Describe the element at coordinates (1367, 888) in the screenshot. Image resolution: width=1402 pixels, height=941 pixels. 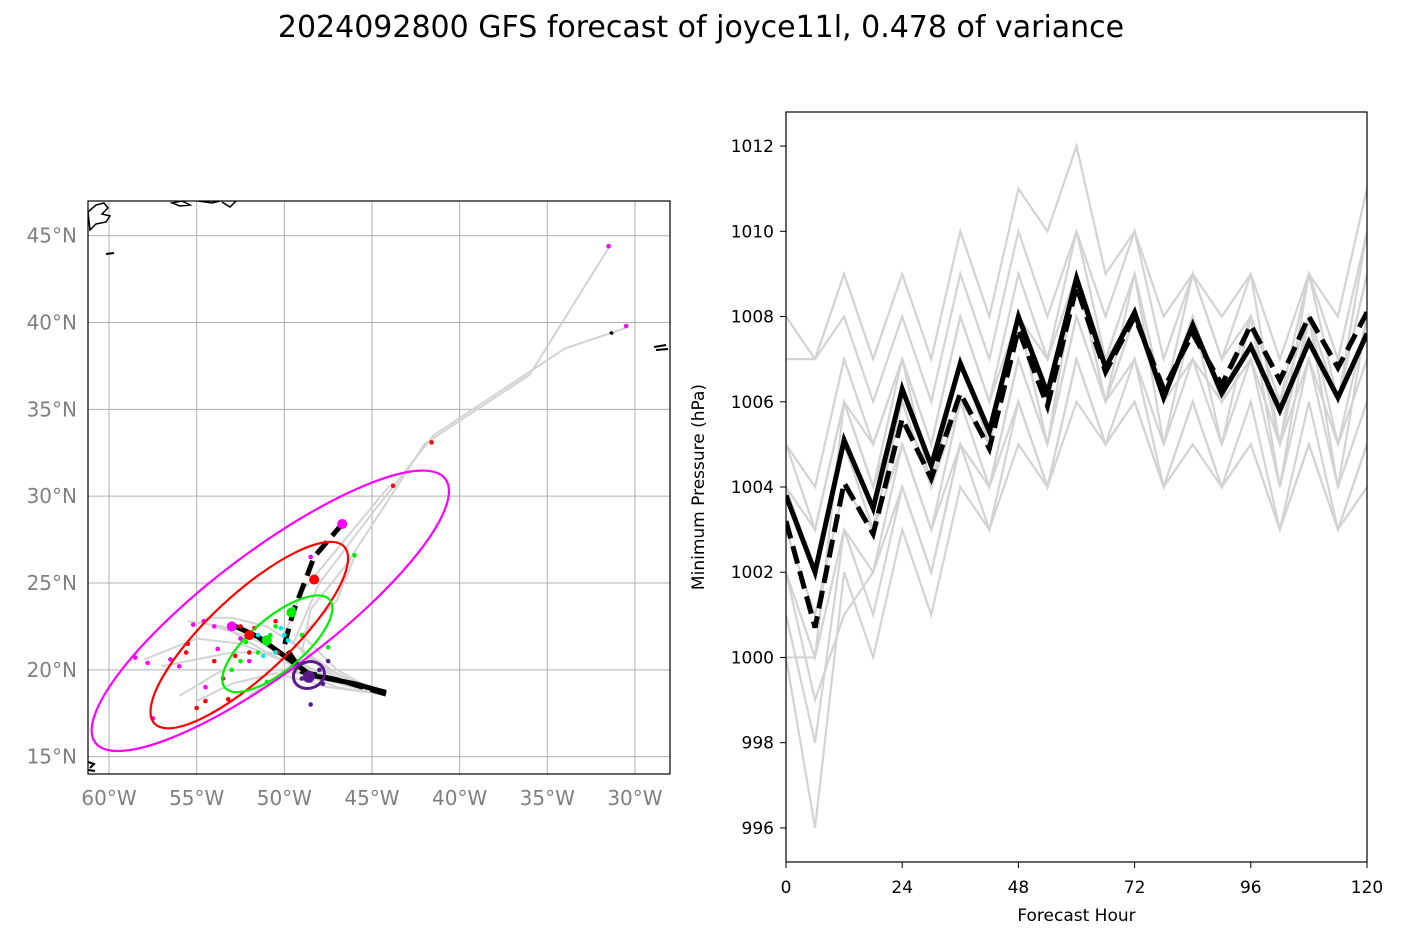
I see `pressure-xtick-label: 120` at that location.